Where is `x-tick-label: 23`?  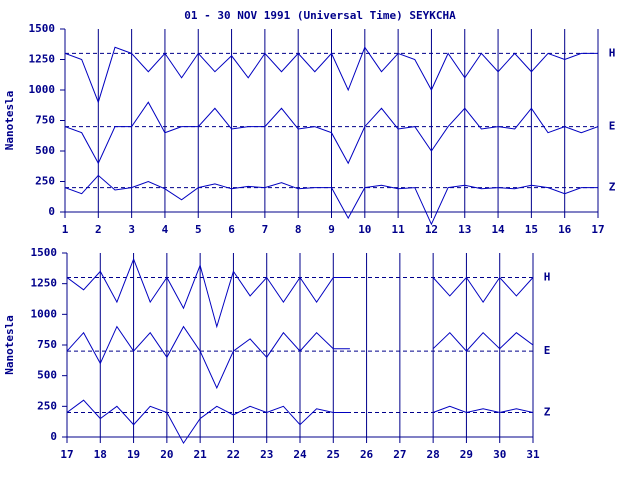 x-tick-label: 23 is located at coordinates (266, 454).